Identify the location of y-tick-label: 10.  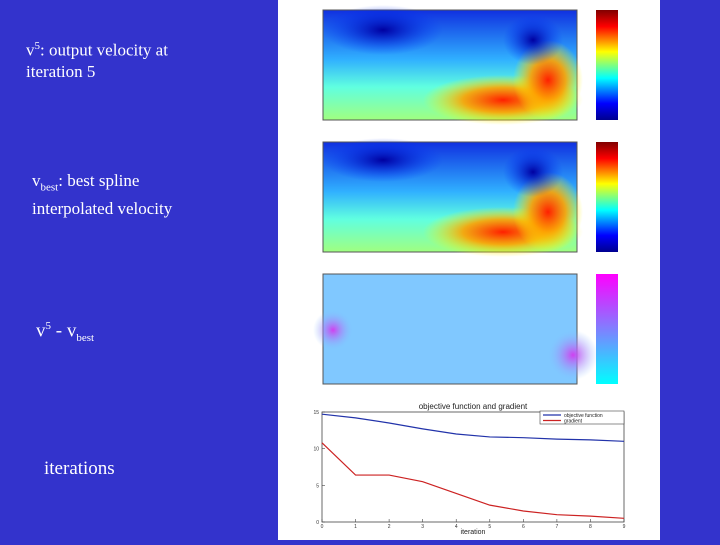
(316, 450).